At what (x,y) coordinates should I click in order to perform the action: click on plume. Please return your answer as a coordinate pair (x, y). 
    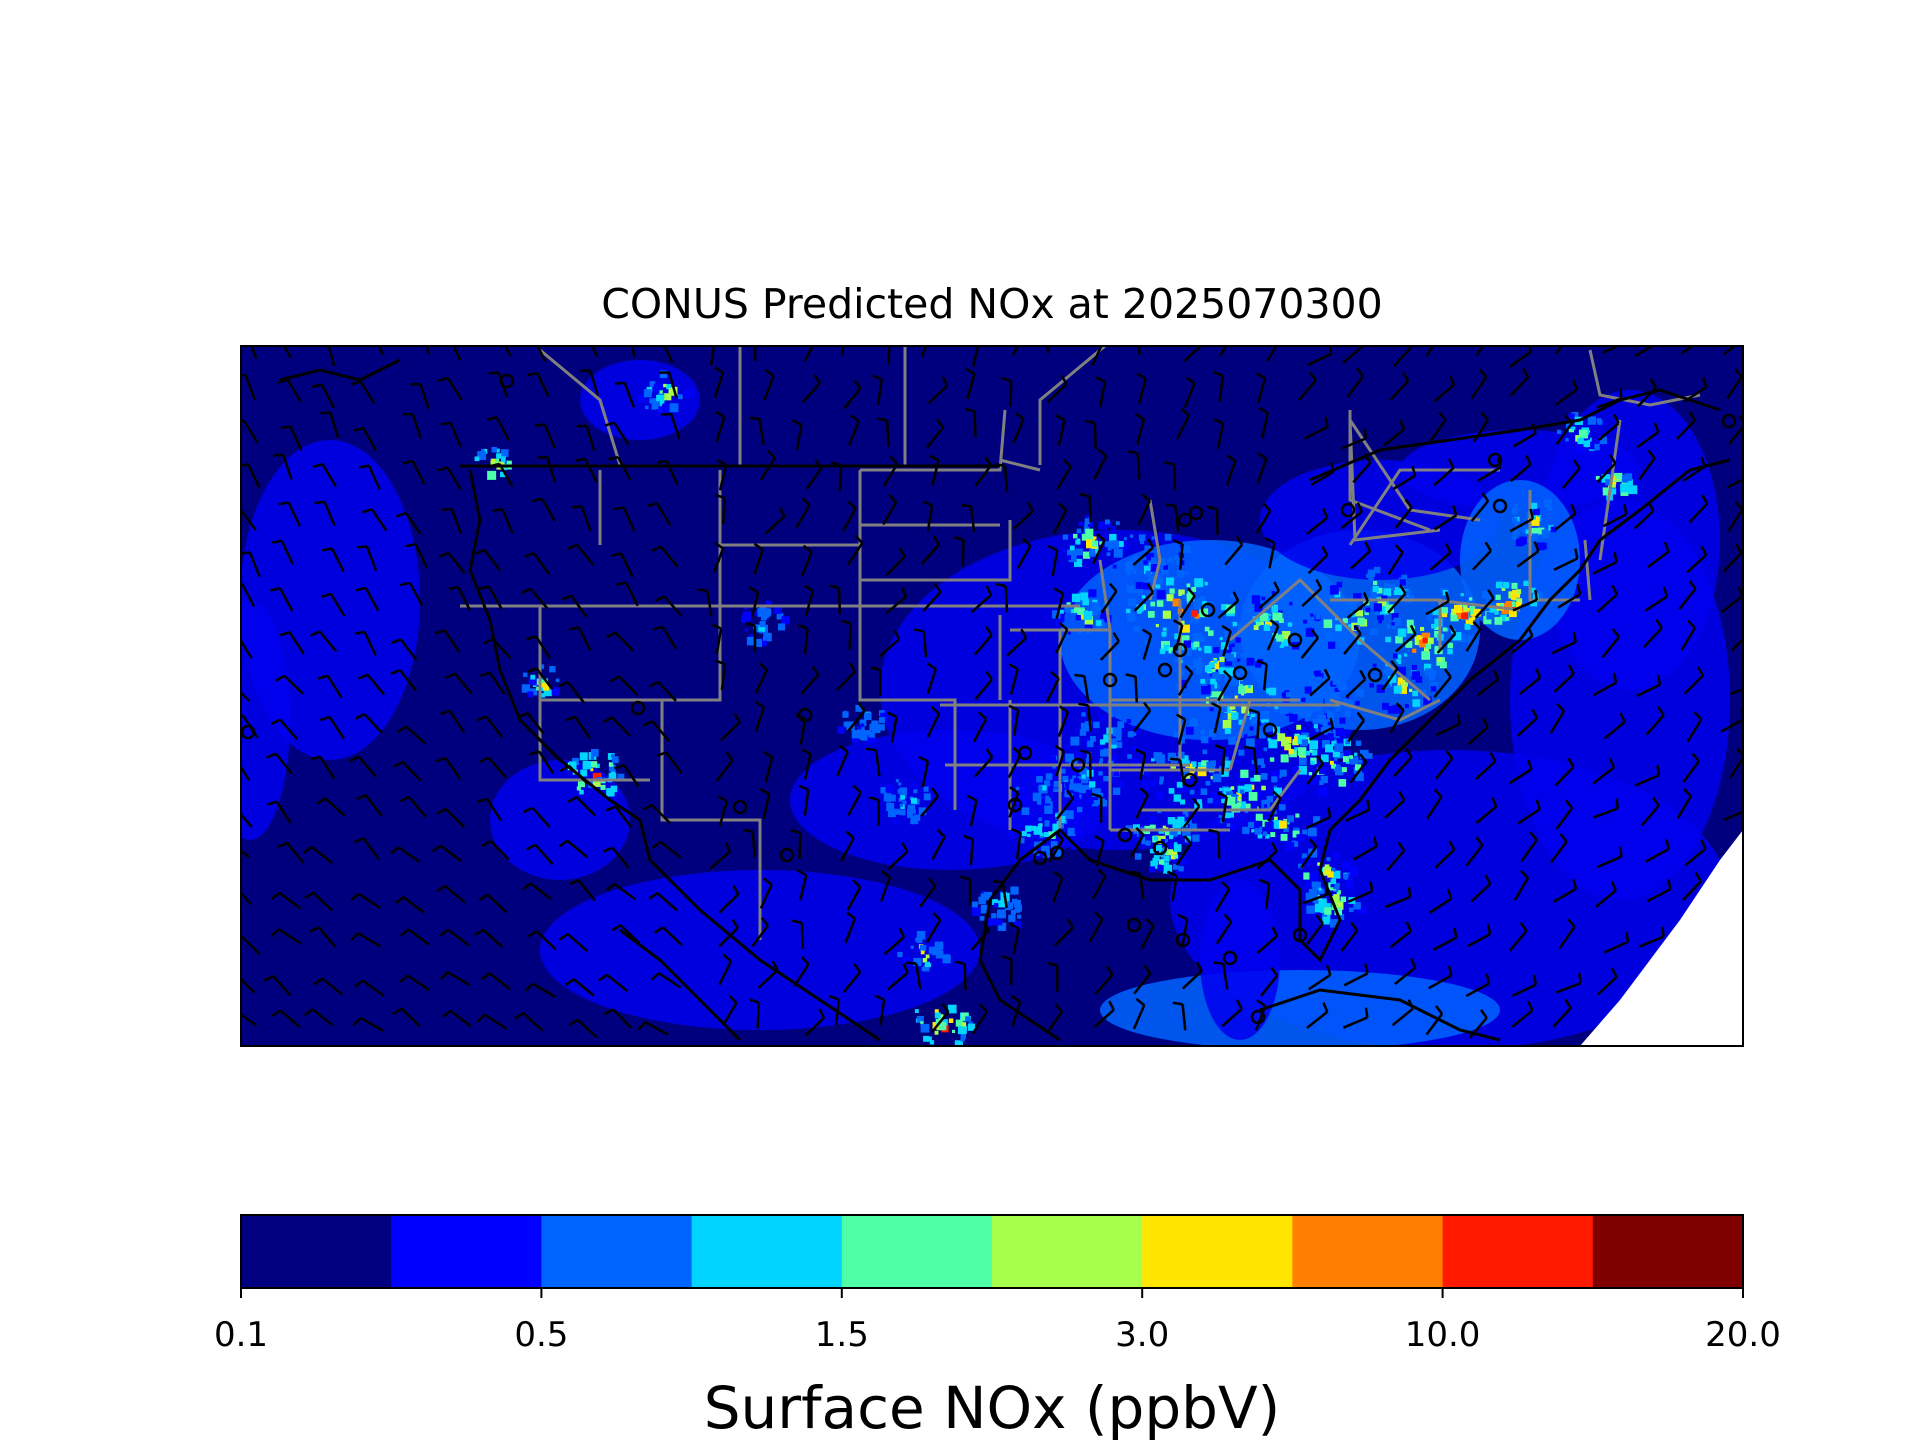
    Looking at the image, I should click on (760, 950).